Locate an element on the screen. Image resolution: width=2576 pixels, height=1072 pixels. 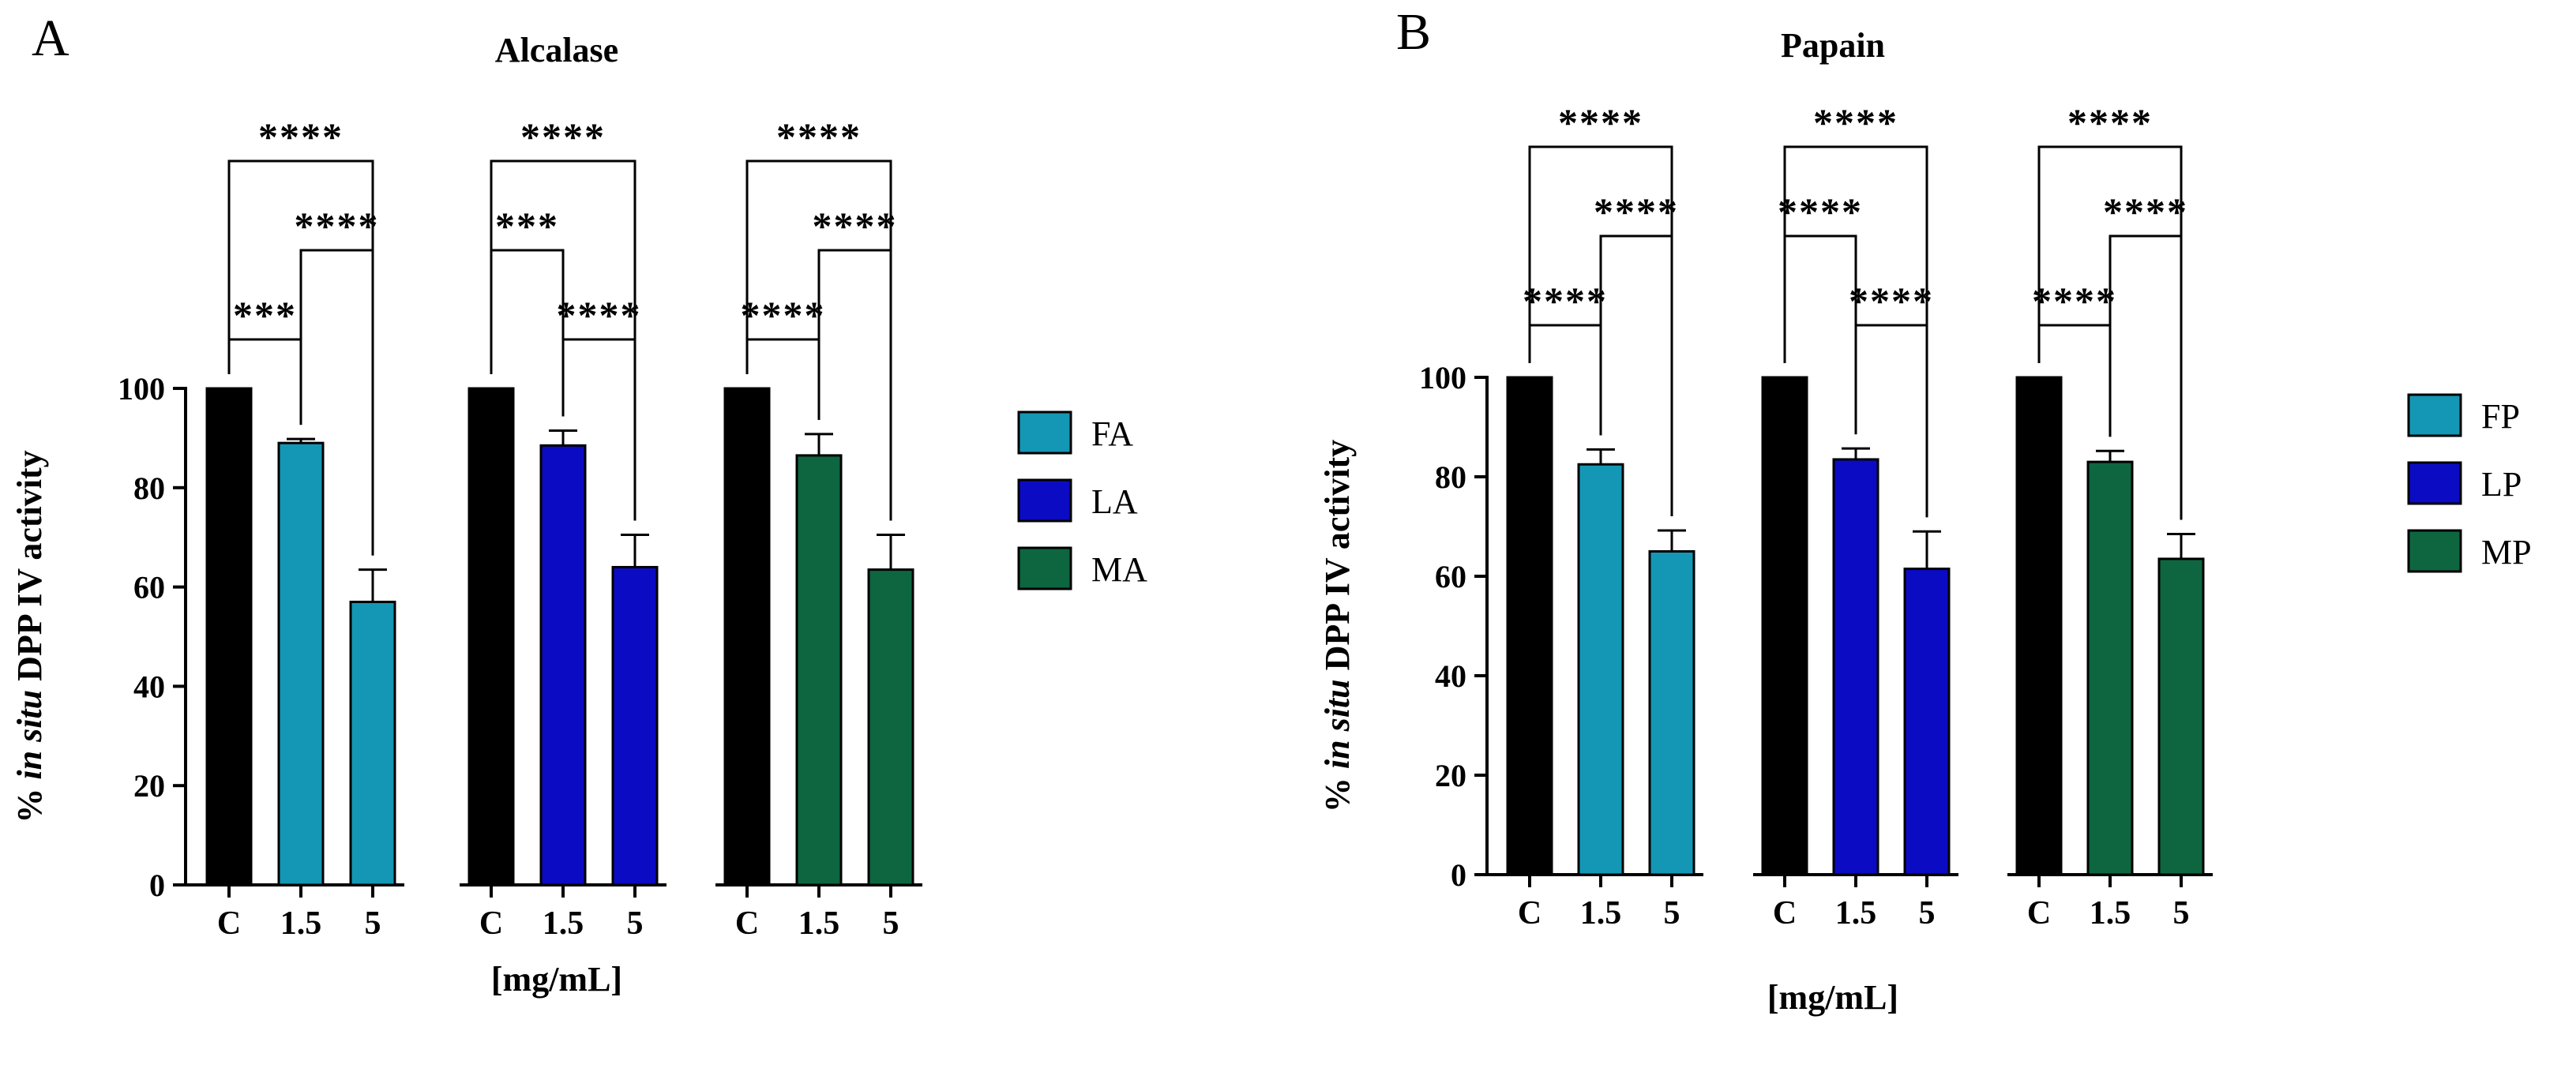
legend-label-la: LA is located at coordinates (1114, 502).